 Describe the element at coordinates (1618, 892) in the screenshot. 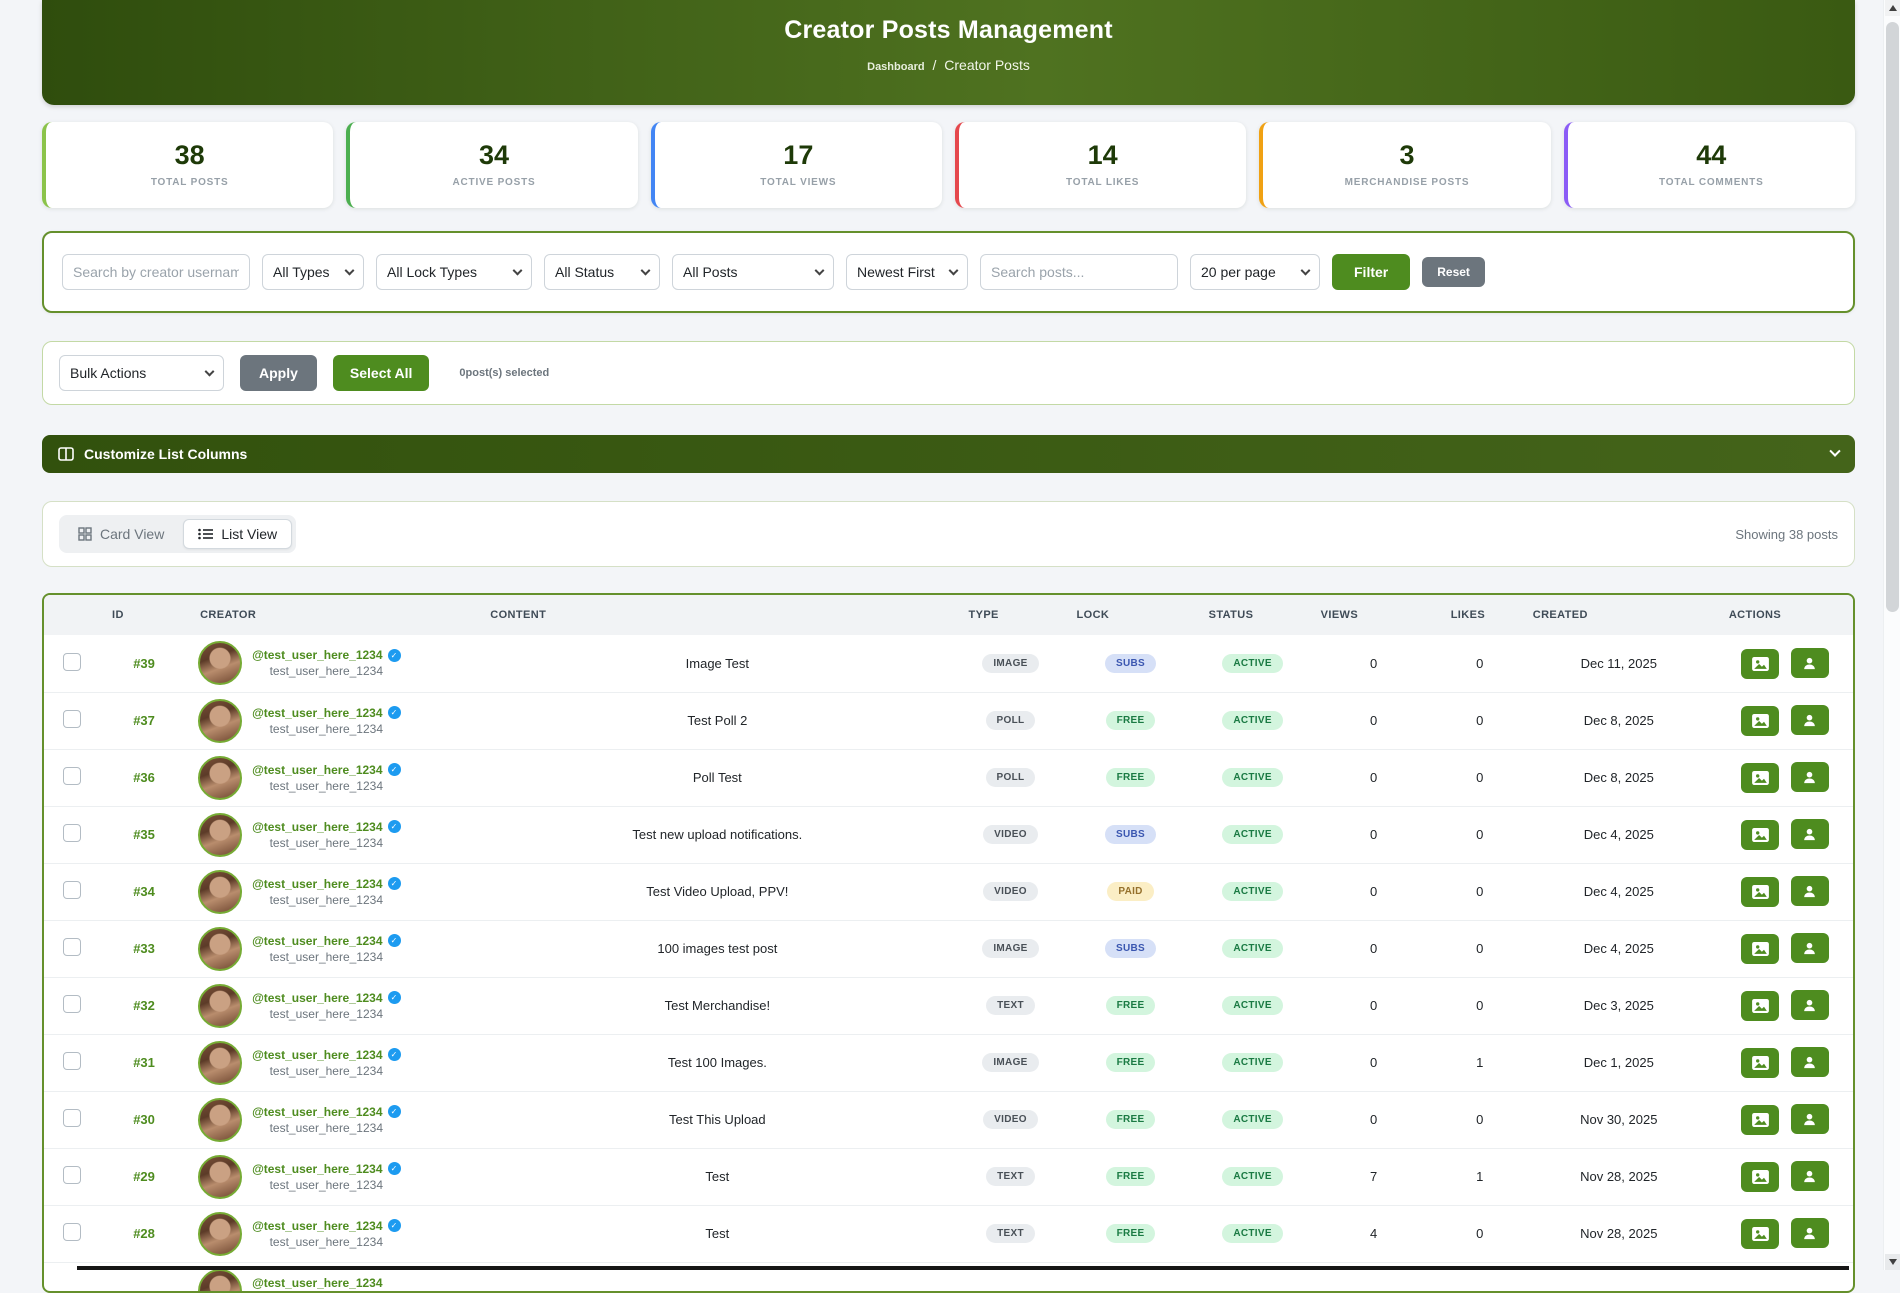

I see `created-date: Dec 4, 2025` at that location.